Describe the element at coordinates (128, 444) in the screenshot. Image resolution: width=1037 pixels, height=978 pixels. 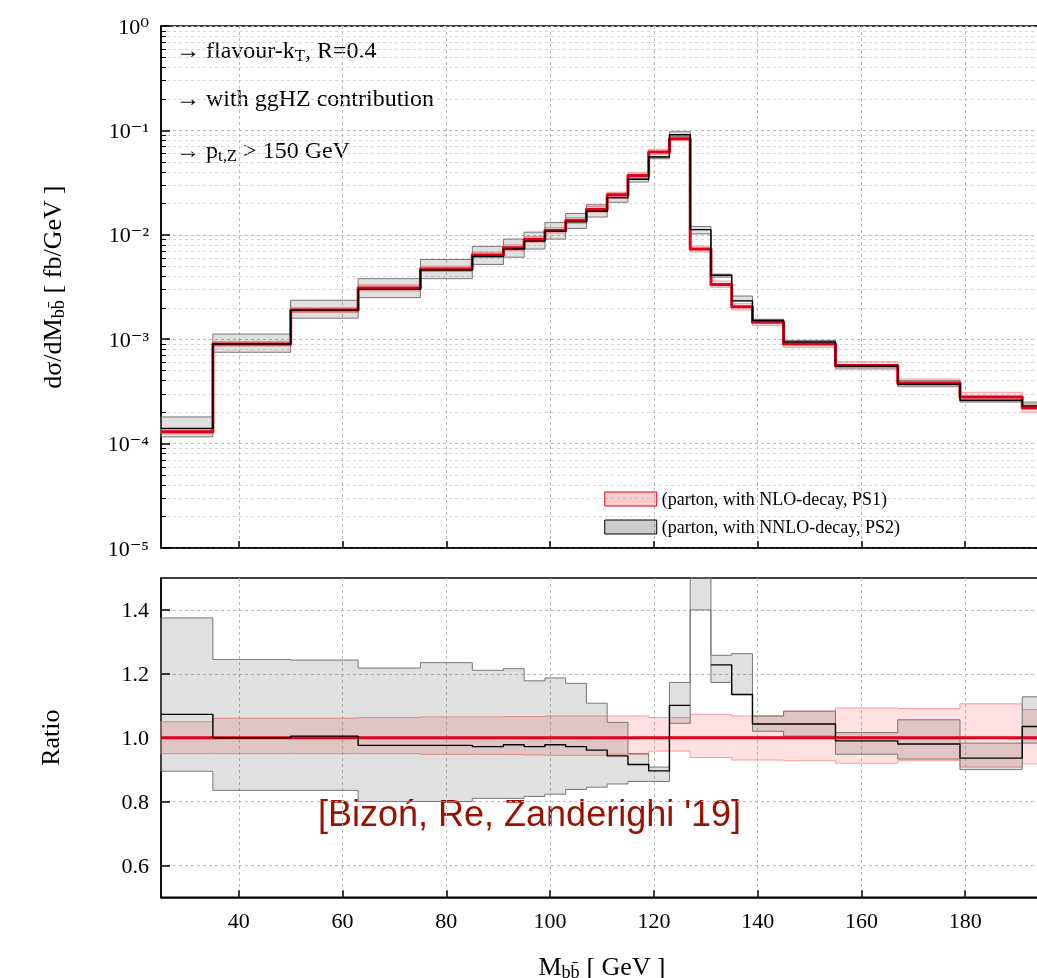
I see `y-tick-label: 10⁻⁴` at that location.